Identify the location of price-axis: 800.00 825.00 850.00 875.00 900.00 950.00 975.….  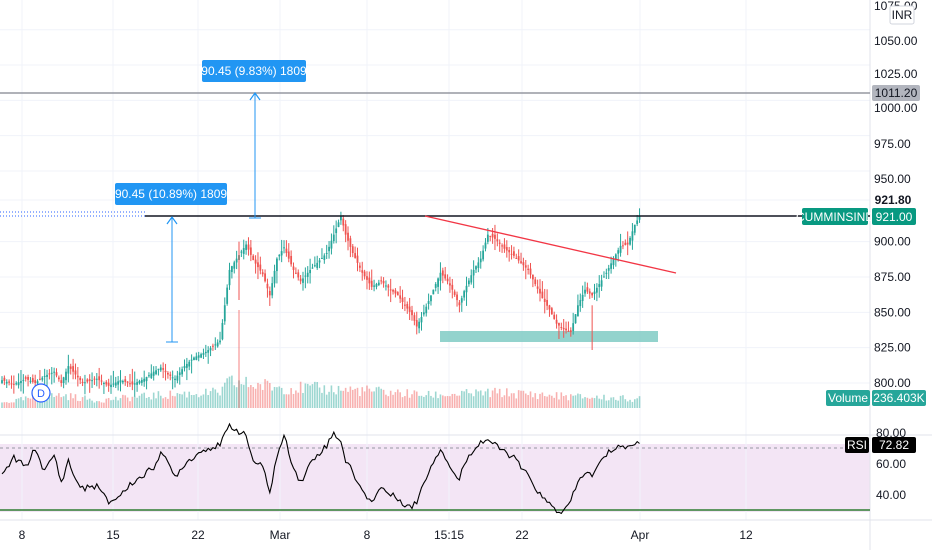
(896, 195).